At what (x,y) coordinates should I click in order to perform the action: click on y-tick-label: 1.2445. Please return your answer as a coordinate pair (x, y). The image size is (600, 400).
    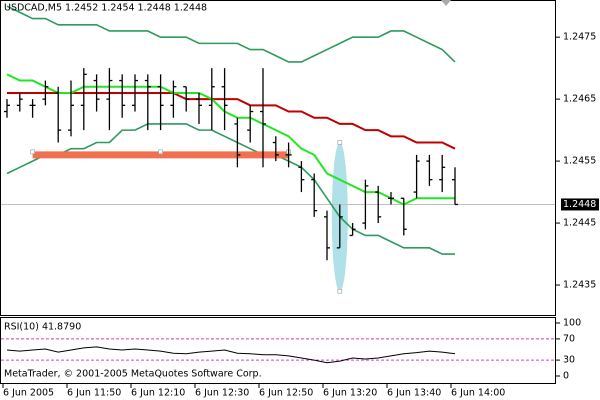
    Looking at the image, I should click on (579, 223).